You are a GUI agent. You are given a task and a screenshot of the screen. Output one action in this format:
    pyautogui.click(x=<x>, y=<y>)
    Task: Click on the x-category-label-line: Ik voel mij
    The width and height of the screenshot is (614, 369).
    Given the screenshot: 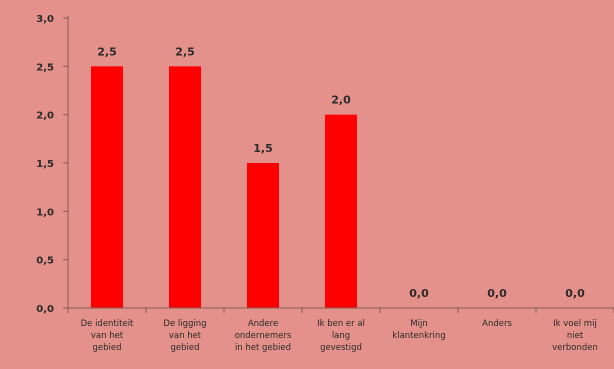 What is the action you would take?
    pyautogui.click(x=575, y=324)
    